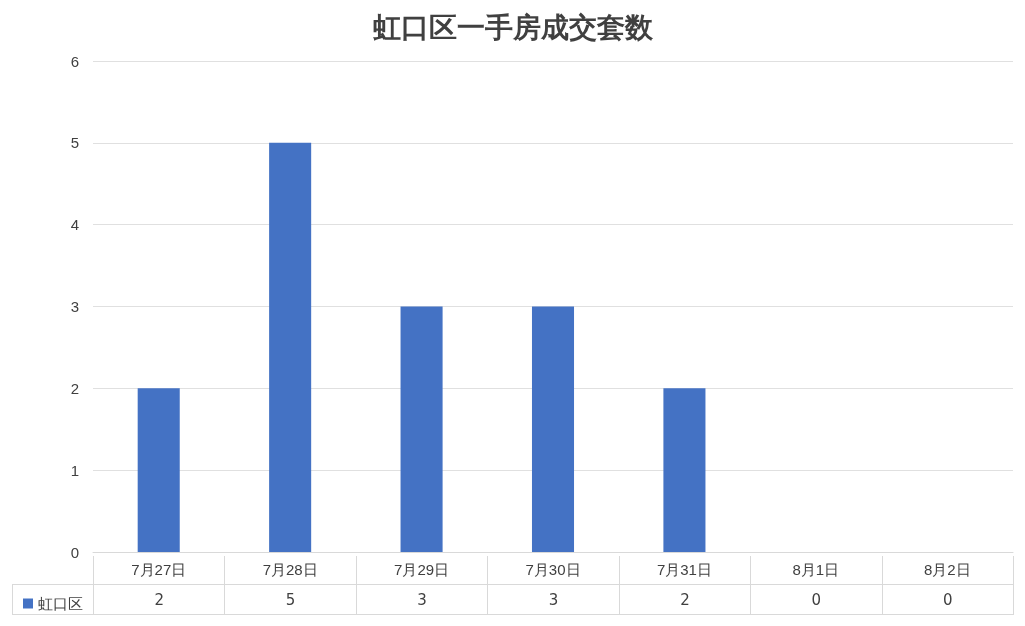  I want to click on x-tick-label: 7月31日, so click(684, 569).